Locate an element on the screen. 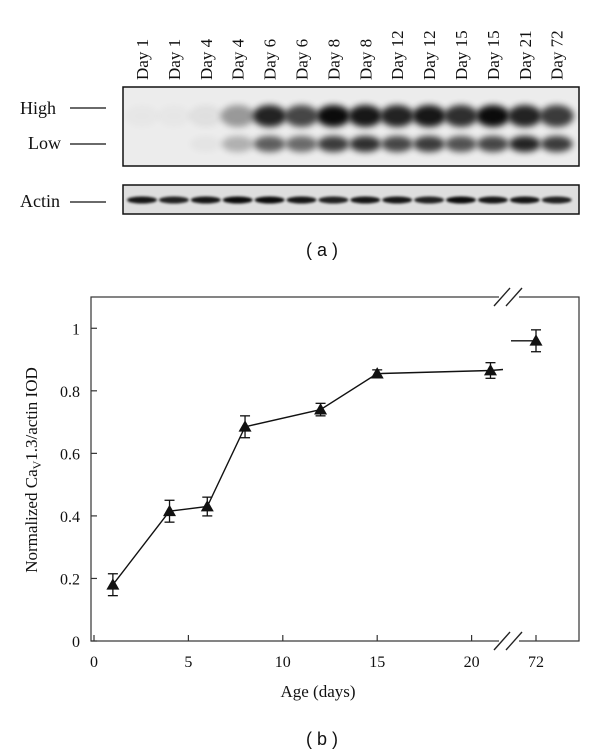 This screenshot has width=600, height=754. lane-label: Day 21 is located at coordinates (525, 55).